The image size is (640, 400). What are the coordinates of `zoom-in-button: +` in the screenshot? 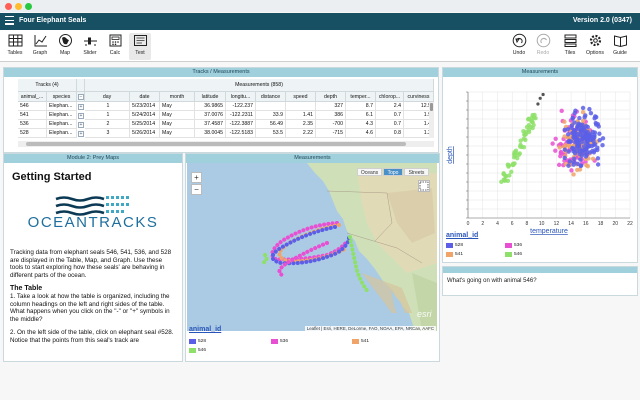 It's located at (196, 177).